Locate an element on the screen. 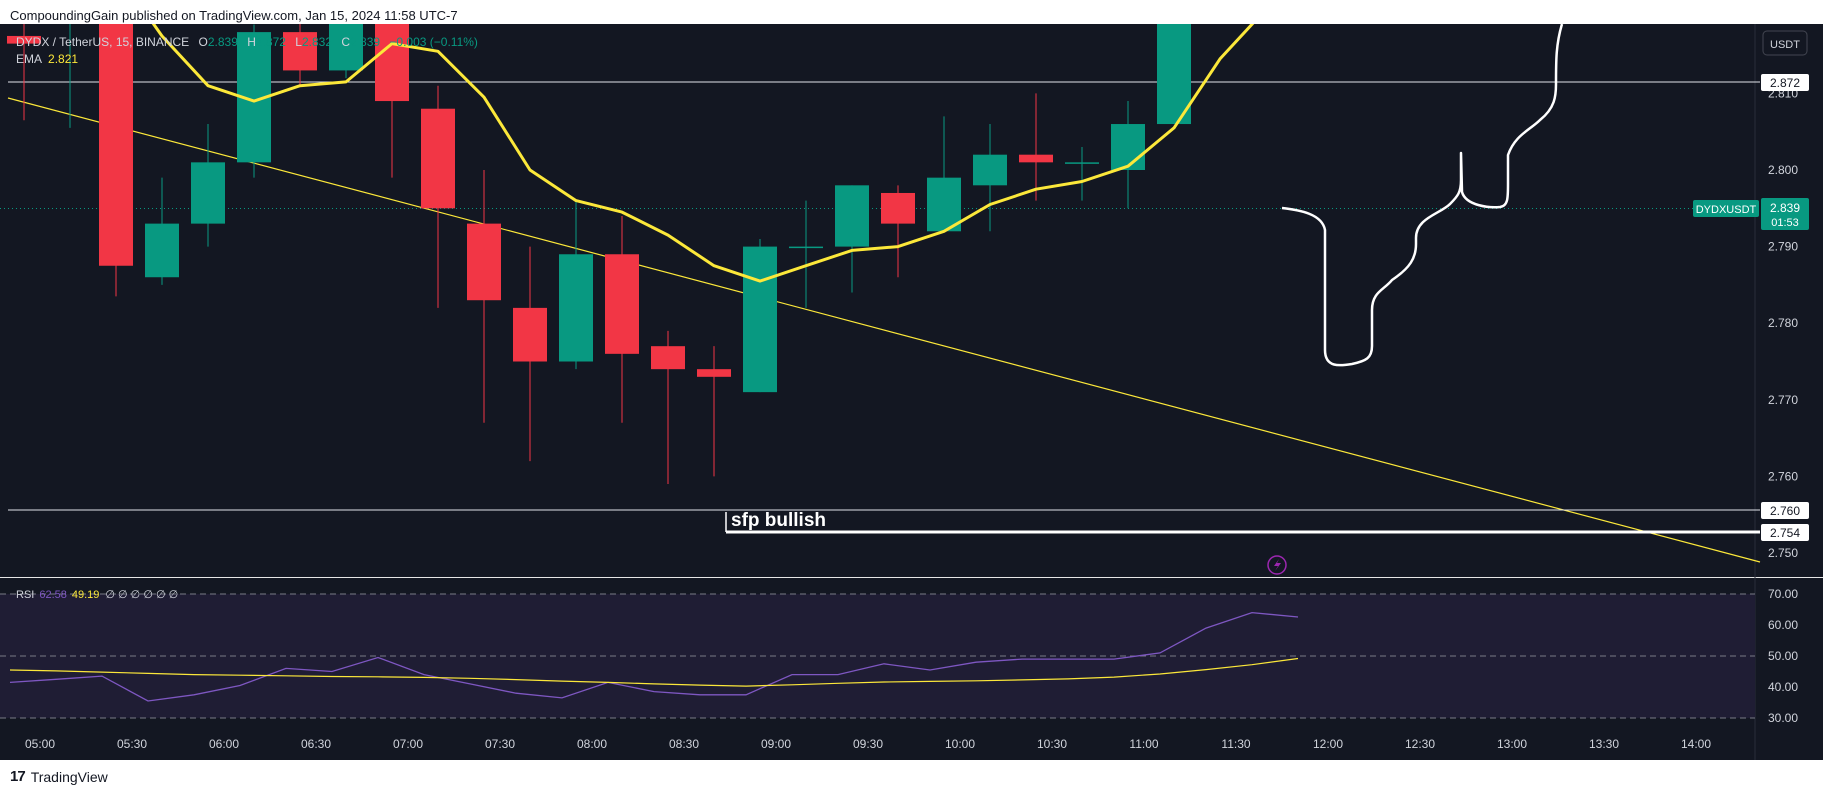 The width and height of the screenshot is (1823, 794). time-tick-label: 13:00 is located at coordinates (1512, 744).